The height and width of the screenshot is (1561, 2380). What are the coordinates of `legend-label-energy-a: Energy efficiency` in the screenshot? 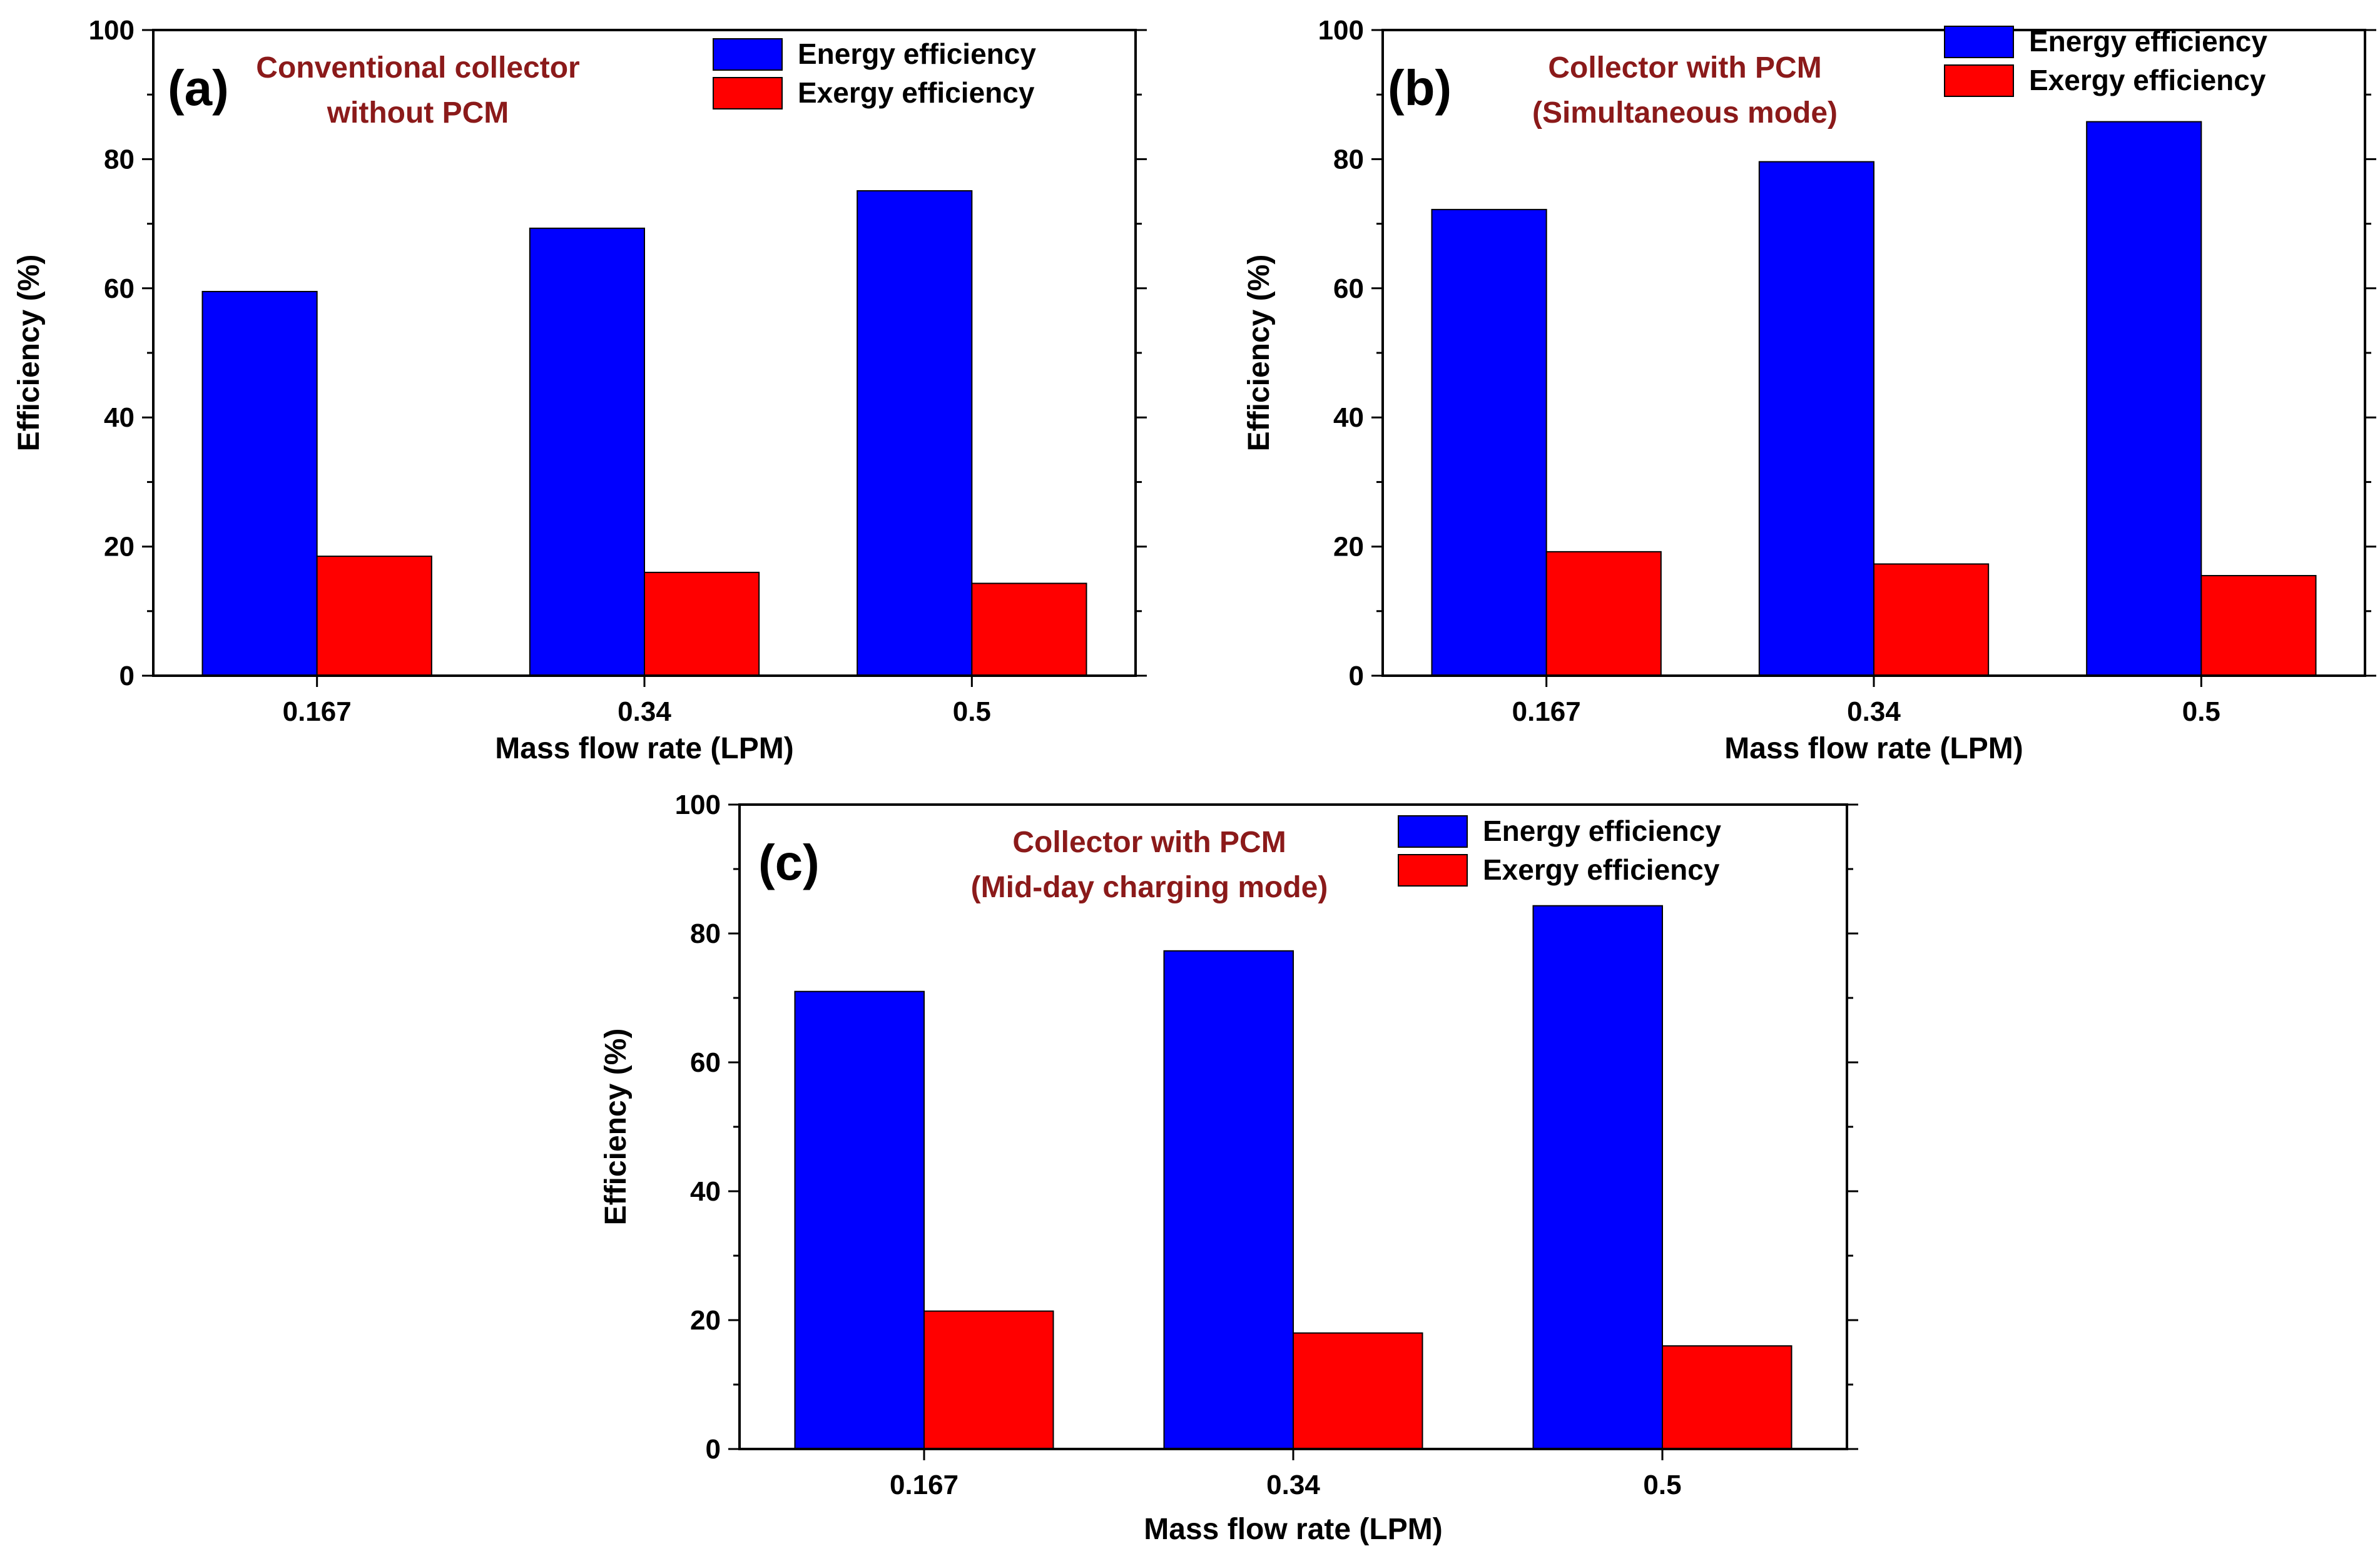 It's located at (917, 54).